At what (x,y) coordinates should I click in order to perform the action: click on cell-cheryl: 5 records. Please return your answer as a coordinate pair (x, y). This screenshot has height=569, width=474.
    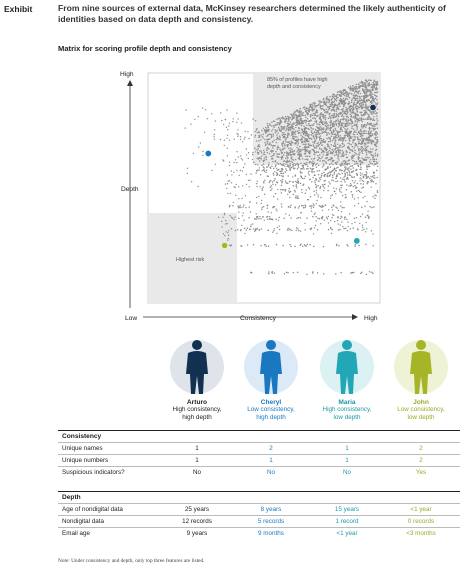
    Looking at the image, I should click on (271, 521).